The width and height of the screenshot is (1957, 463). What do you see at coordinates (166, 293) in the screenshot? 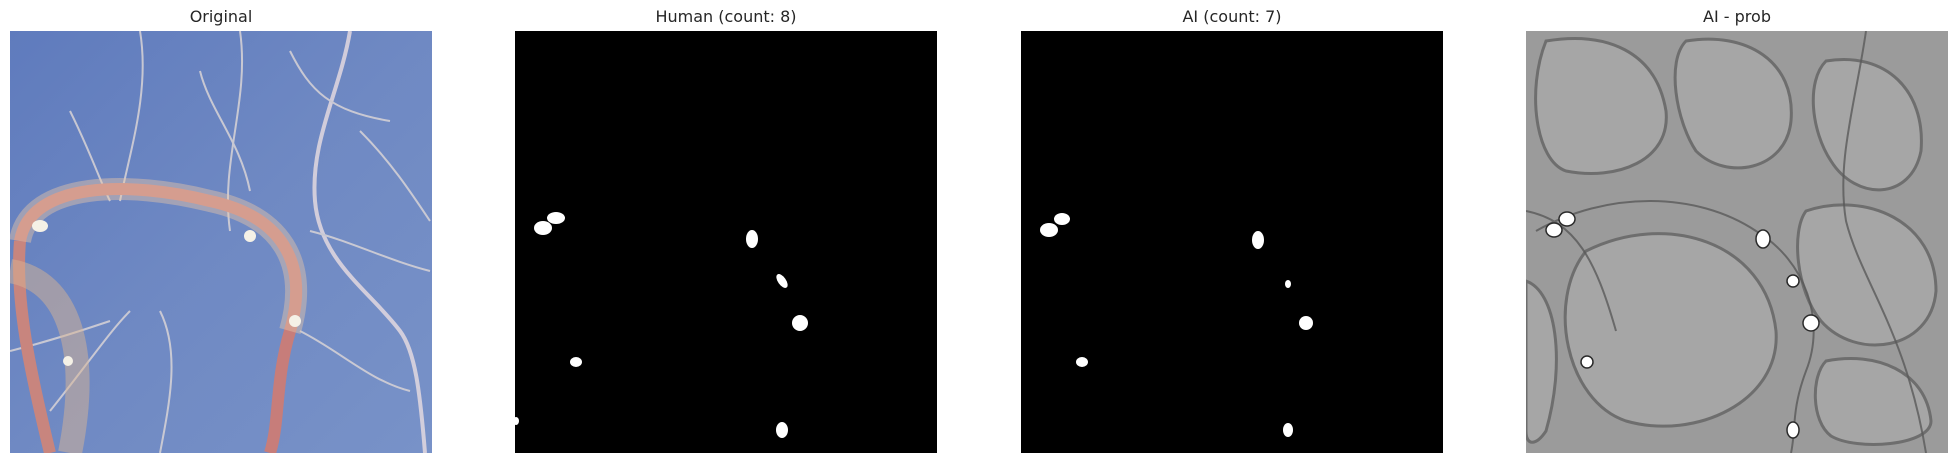
I see `nodules` at bounding box center [166, 293].